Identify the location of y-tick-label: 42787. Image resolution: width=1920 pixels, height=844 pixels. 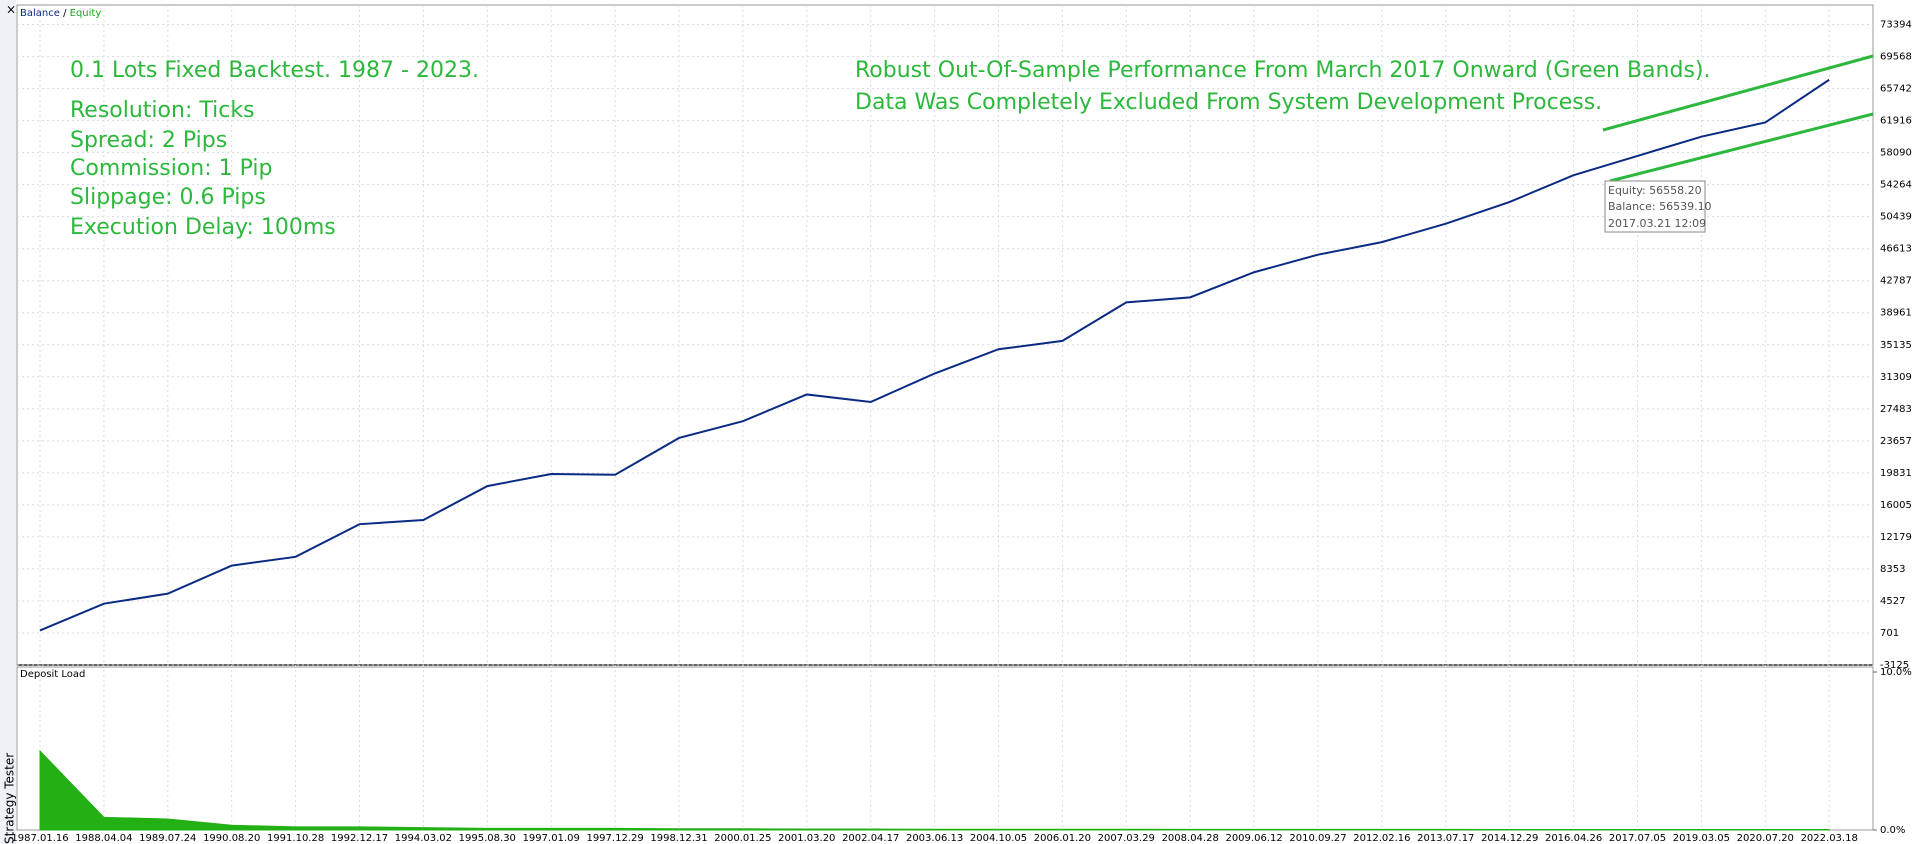
(1896, 281).